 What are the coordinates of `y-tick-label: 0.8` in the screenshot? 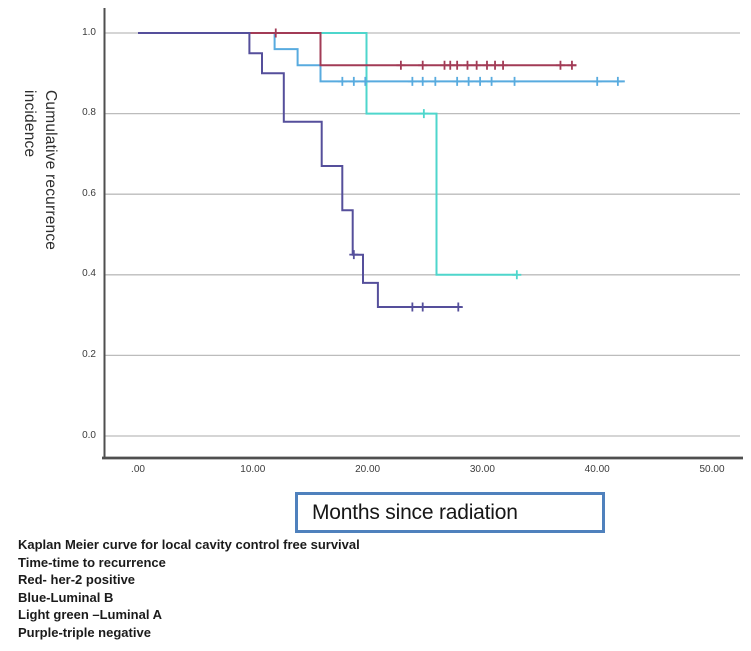 It's located at (89, 113).